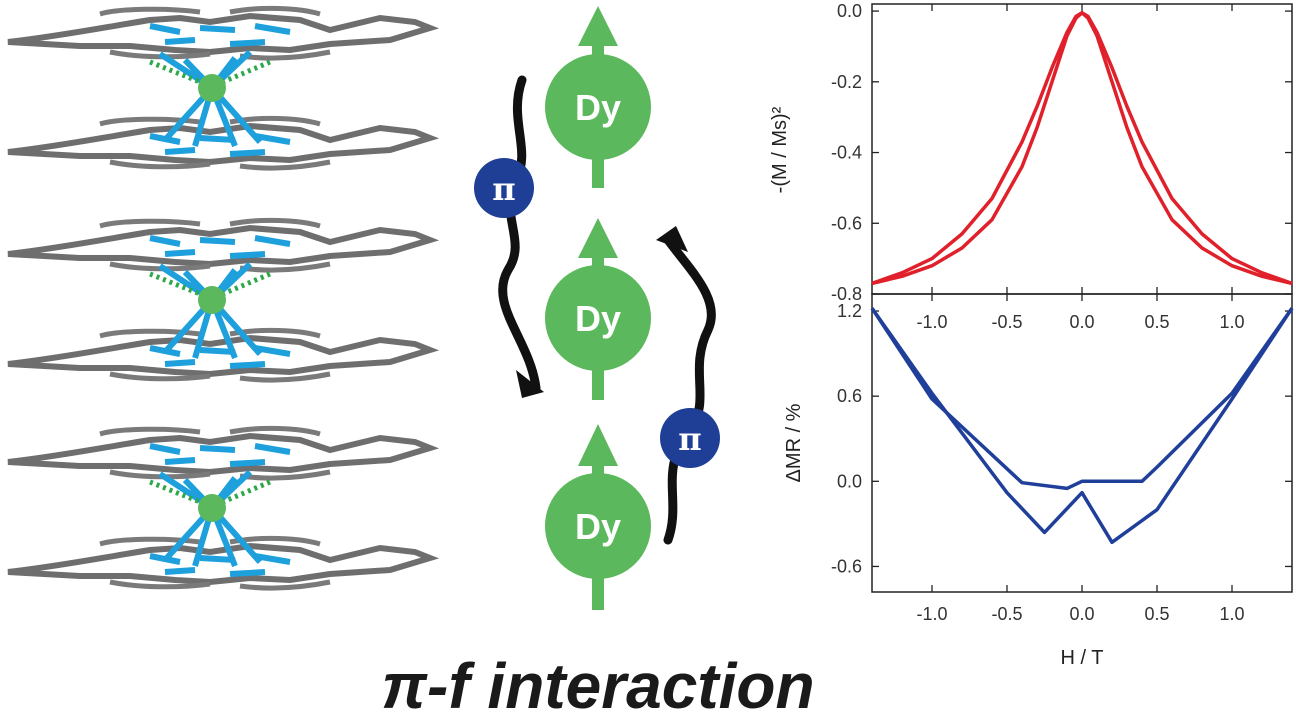  I want to click on sandwich-complex-middle, so click(219, 300).